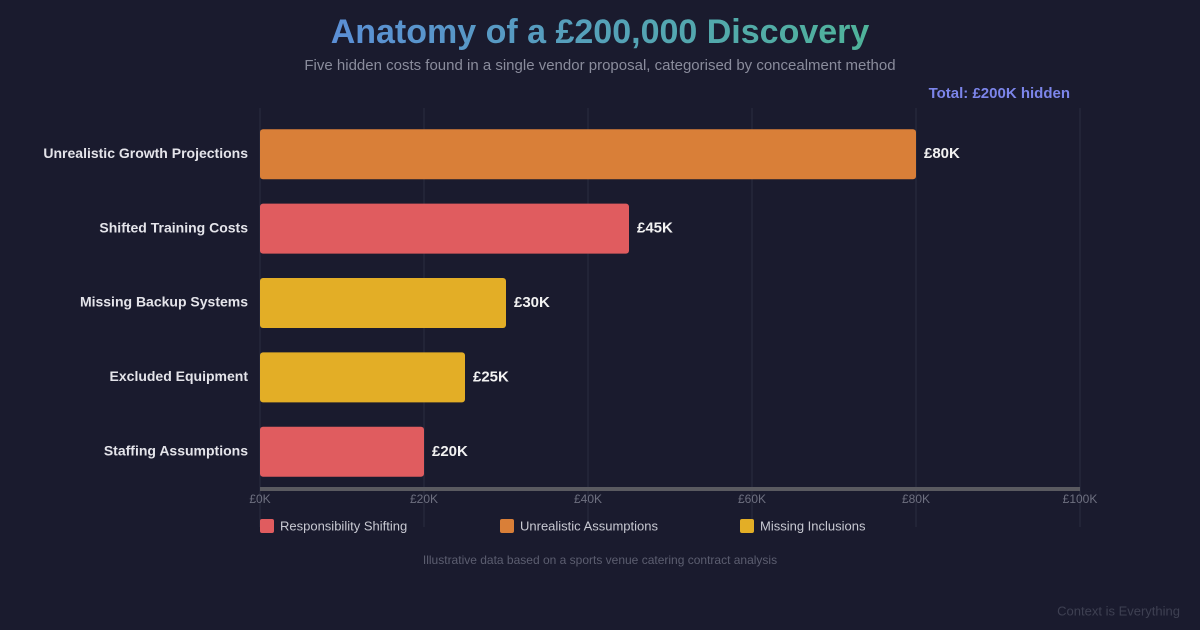 This screenshot has height=630, width=1200. I want to click on value-label: £20K, so click(450, 451).